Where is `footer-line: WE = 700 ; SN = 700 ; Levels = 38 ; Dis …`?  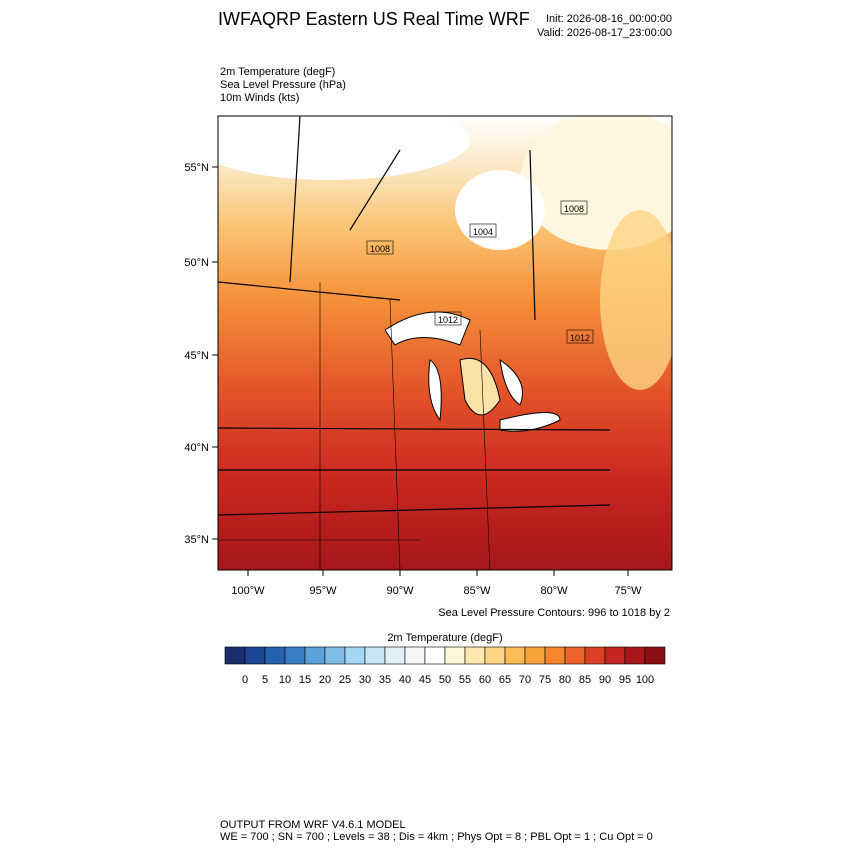
footer-line: WE = 700 ; SN = 700 ; Levels = 38 ; Dis … is located at coordinates (436, 837).